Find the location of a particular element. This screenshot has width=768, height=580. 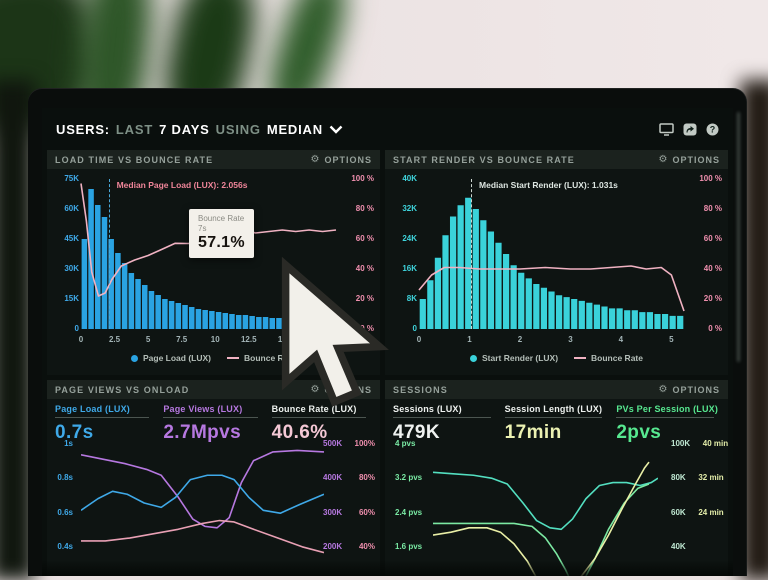

x-axis-tick: 0 is located at coordinates (419, 339).